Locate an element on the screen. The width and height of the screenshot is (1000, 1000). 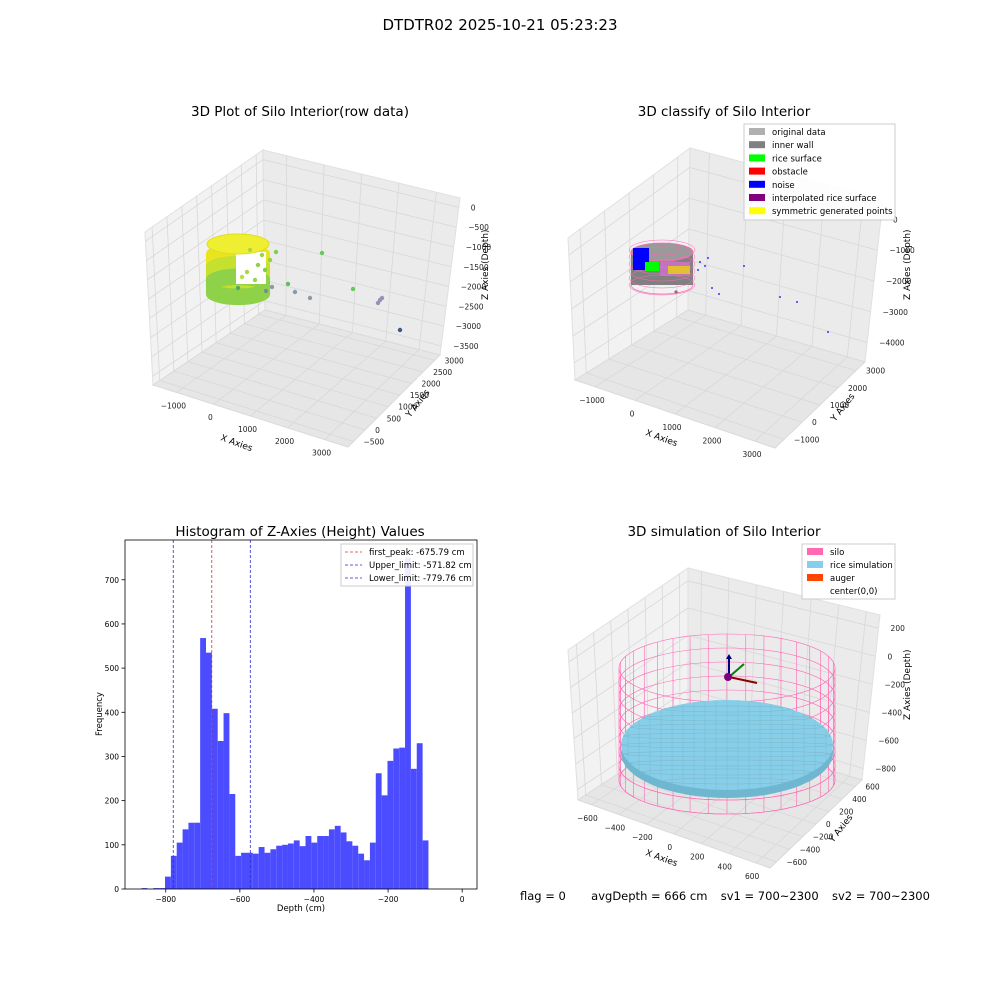
z-tick-label: 0 is located at coordinates (473, 207).